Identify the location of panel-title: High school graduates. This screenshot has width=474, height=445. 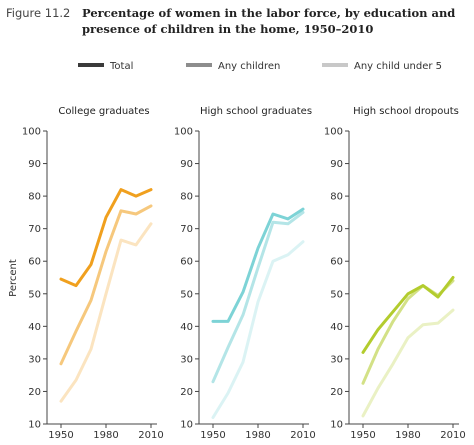
(256, 111).